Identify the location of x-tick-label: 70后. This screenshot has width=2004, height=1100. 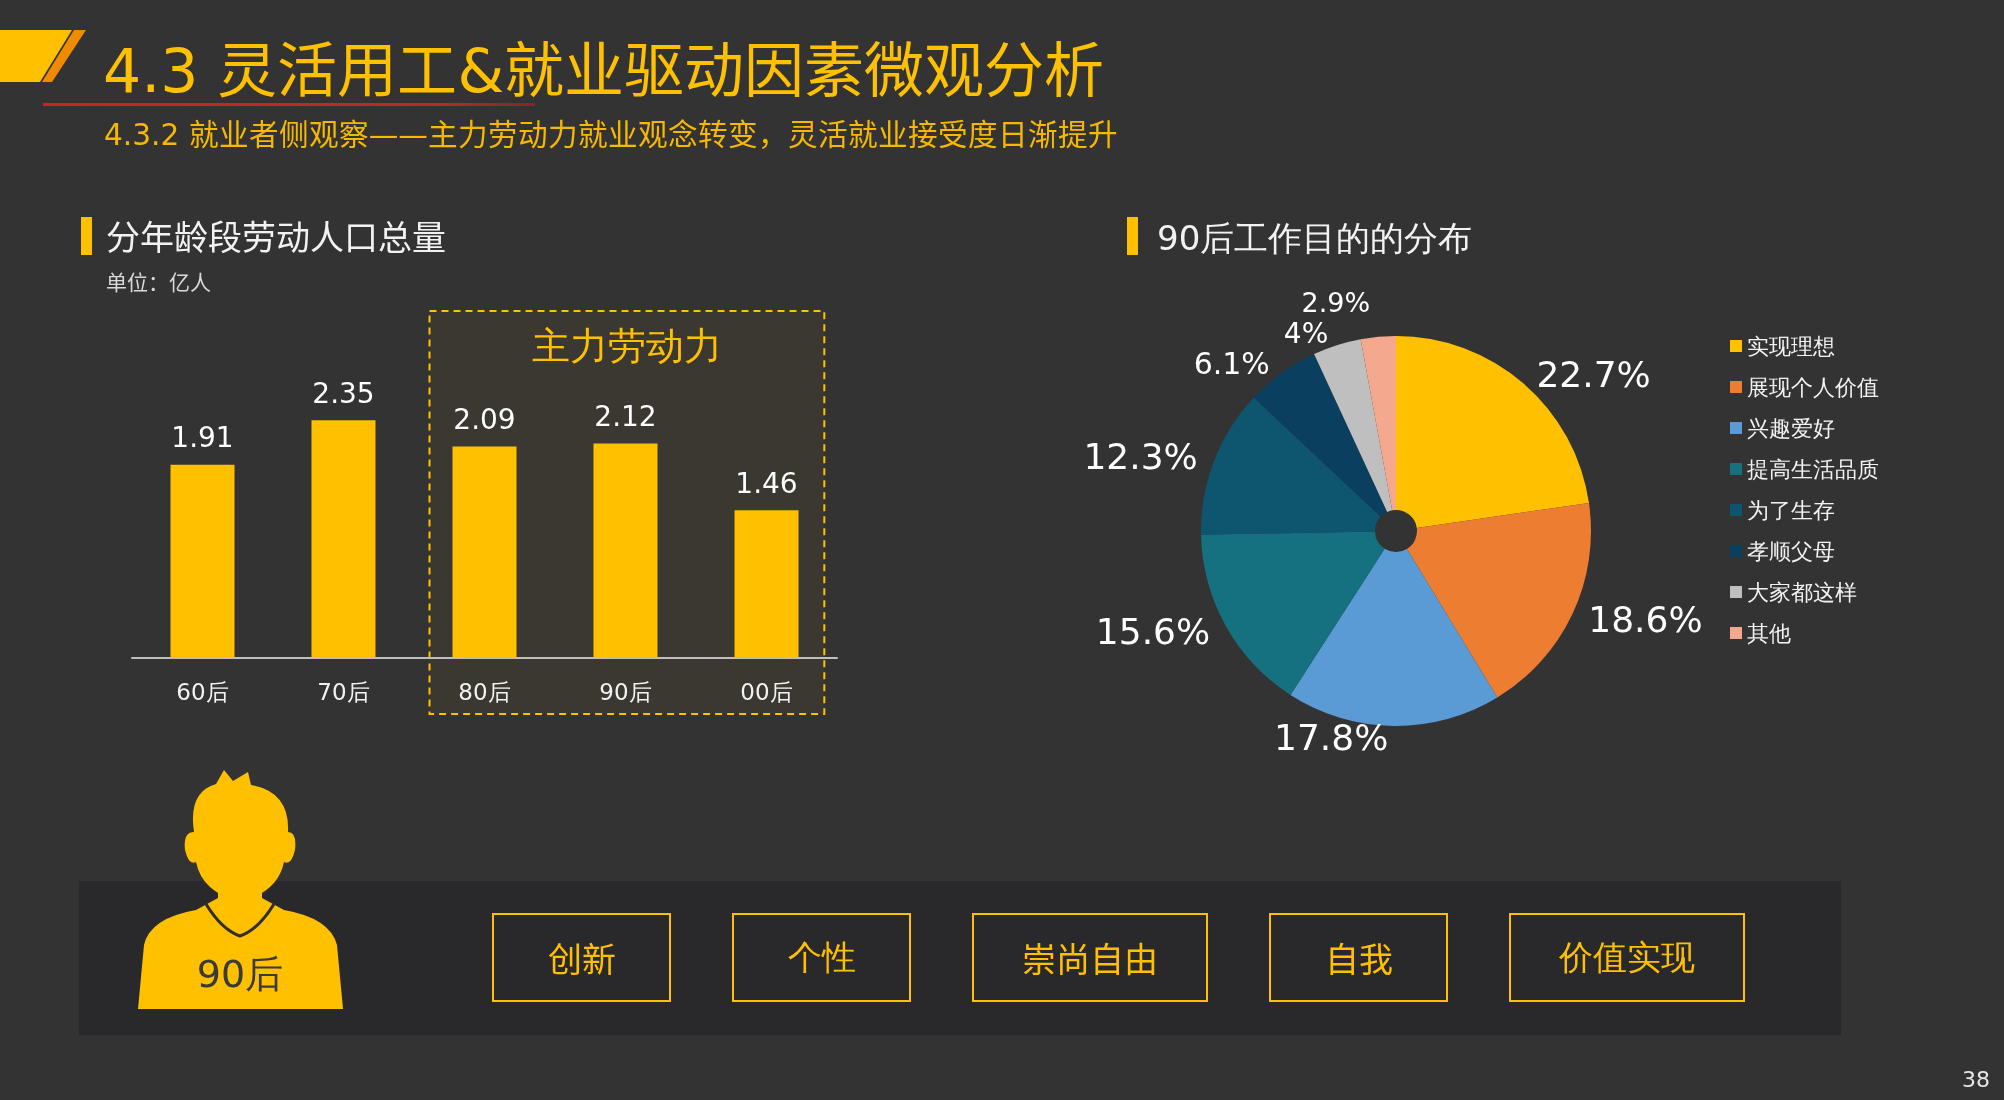
(343, 691).